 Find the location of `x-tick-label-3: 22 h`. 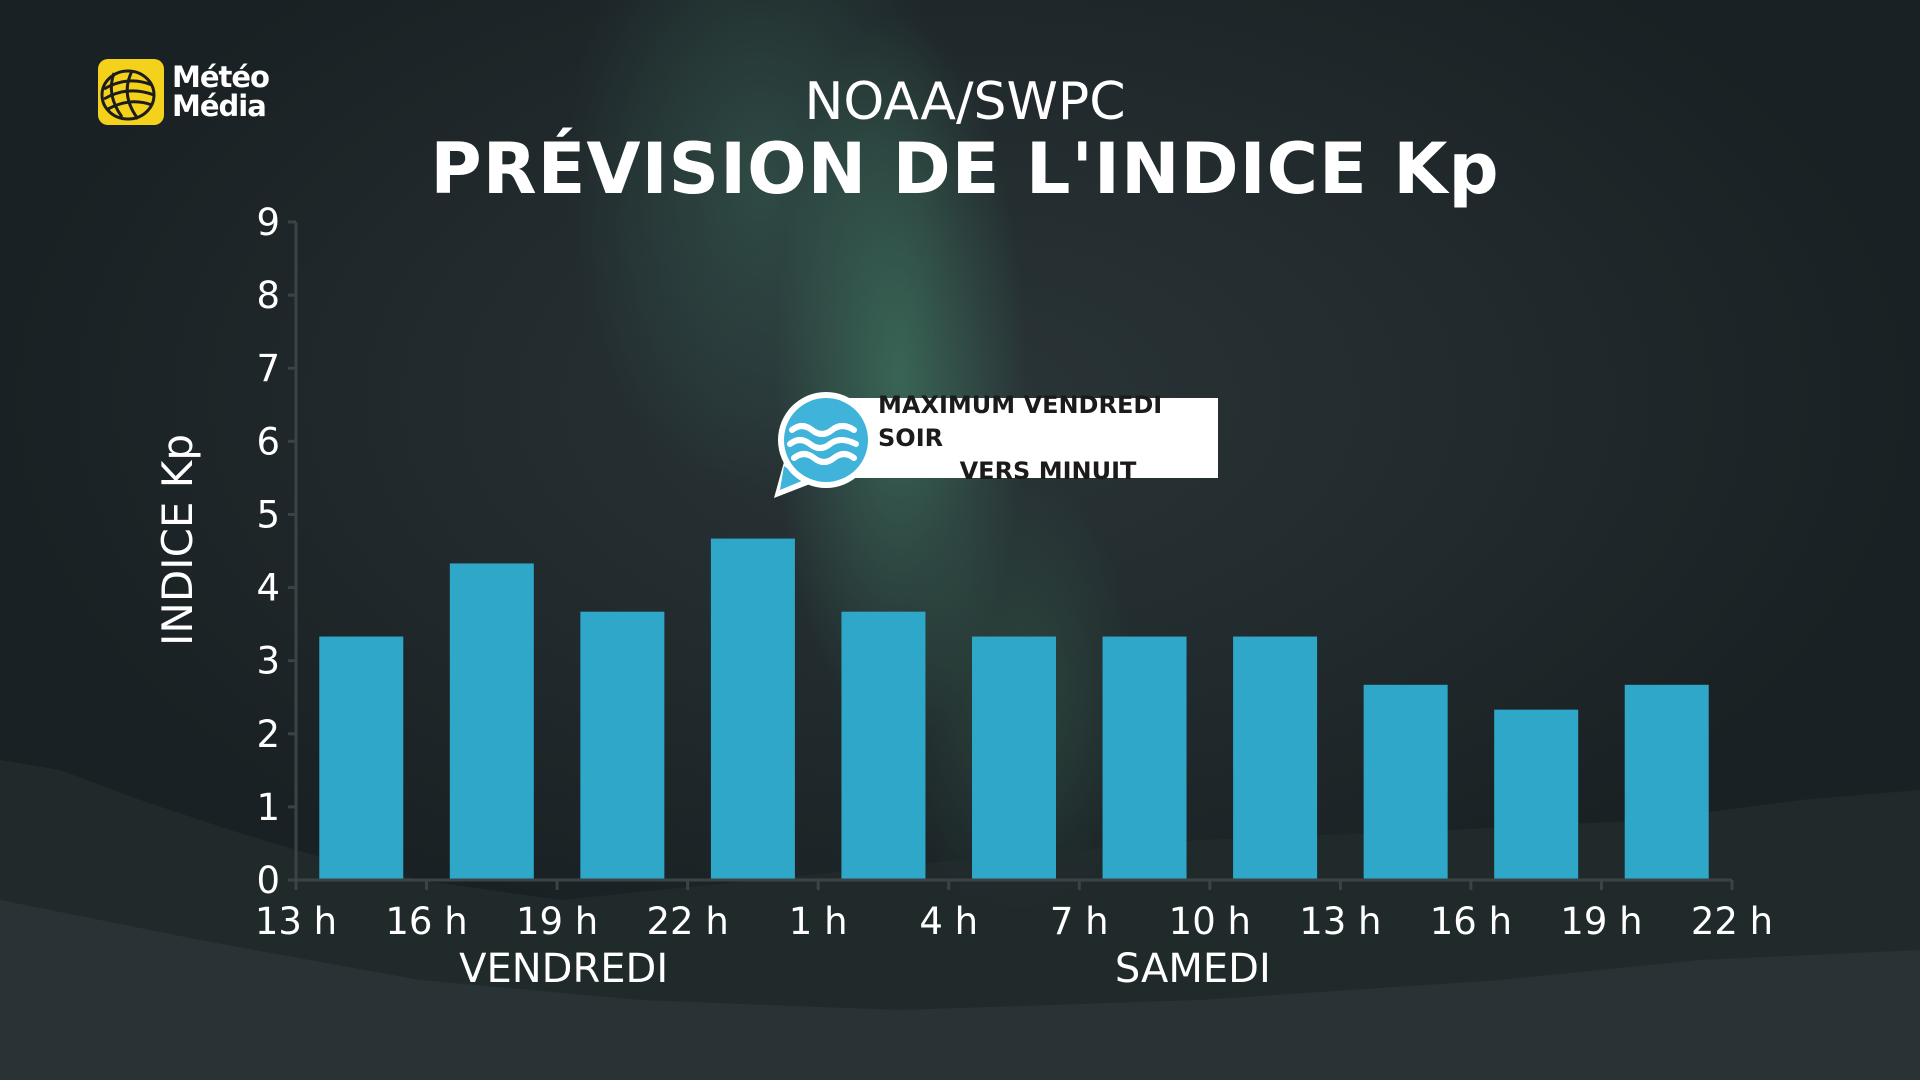

x-tick-label-3: 22 h is located at coordinates (687, 921).